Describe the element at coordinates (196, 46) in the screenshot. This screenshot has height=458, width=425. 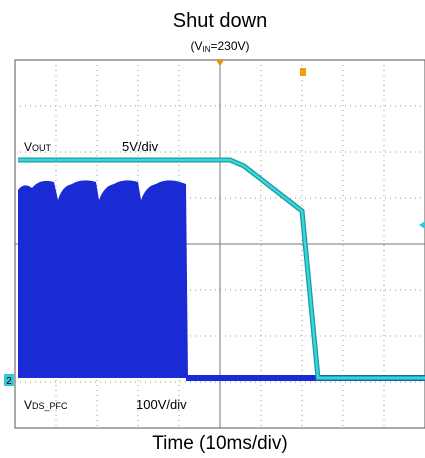
I see `subtitle-open: (V` at that location.